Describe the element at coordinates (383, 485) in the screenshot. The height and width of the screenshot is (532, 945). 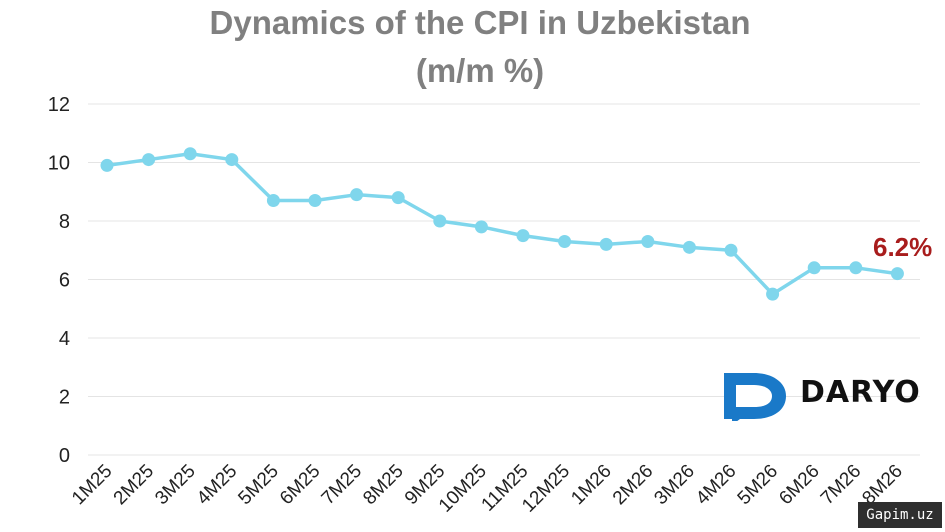
I see `x-tick-label: 8M25` at that location.